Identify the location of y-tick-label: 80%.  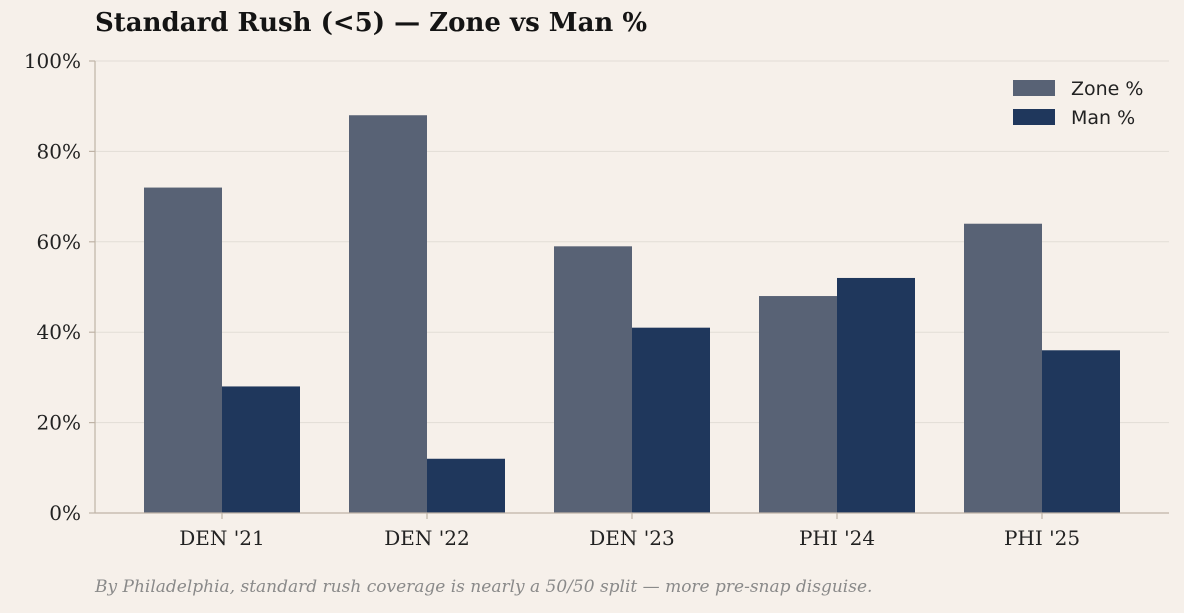
(59, 151).